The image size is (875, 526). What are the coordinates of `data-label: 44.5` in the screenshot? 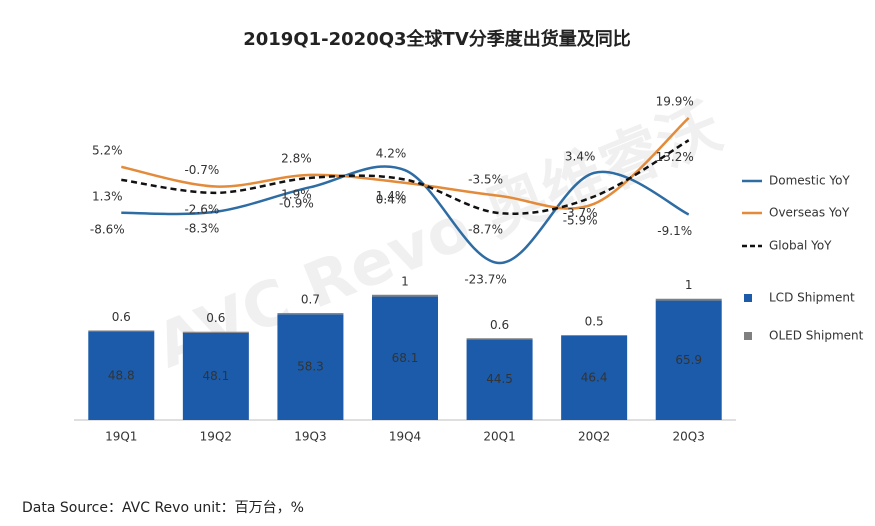 It's located at (499, 379).